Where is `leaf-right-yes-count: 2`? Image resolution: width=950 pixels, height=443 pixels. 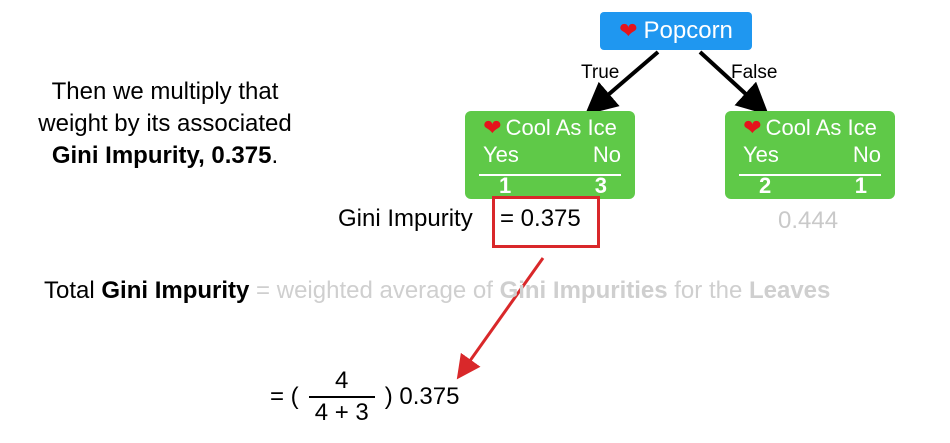
leaf-right-yes-count: 2 is located at coordinates (765, 185).